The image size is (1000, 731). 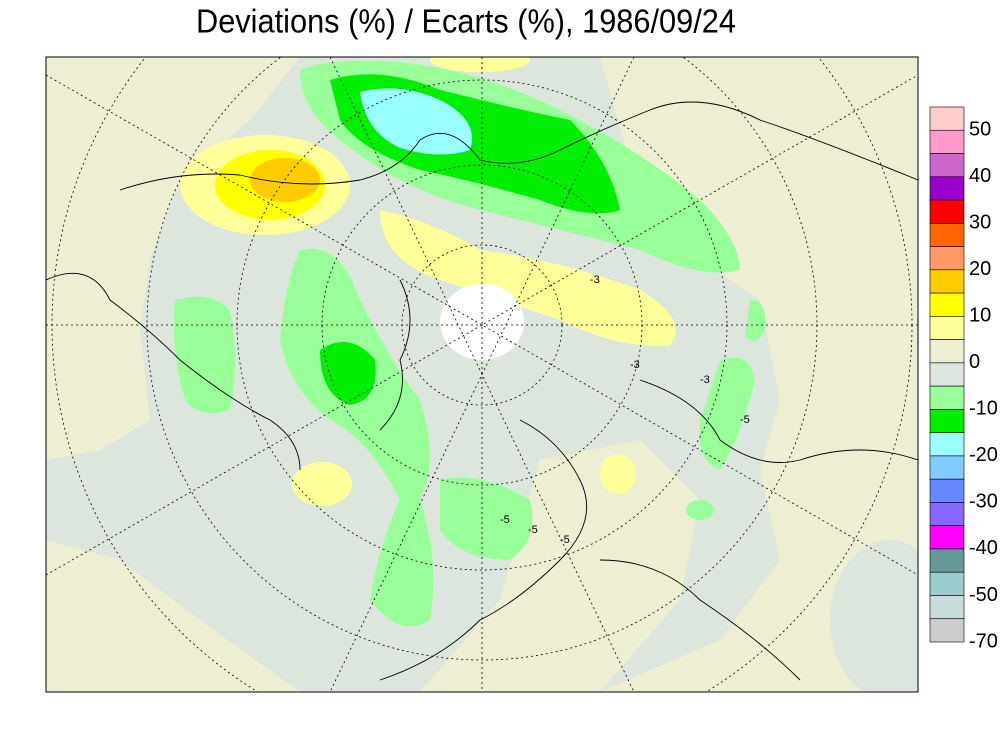 What do you see at coordinates (980, 223) in the screenshot?
I see `legend-label: 30` at bounding box center [980, 223].